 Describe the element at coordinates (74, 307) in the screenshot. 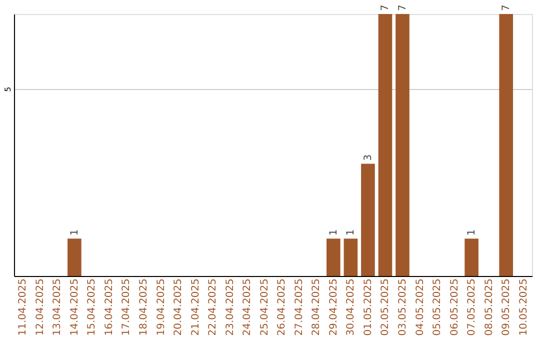

I see `x-tick-label: 14.04.2025` at that location.